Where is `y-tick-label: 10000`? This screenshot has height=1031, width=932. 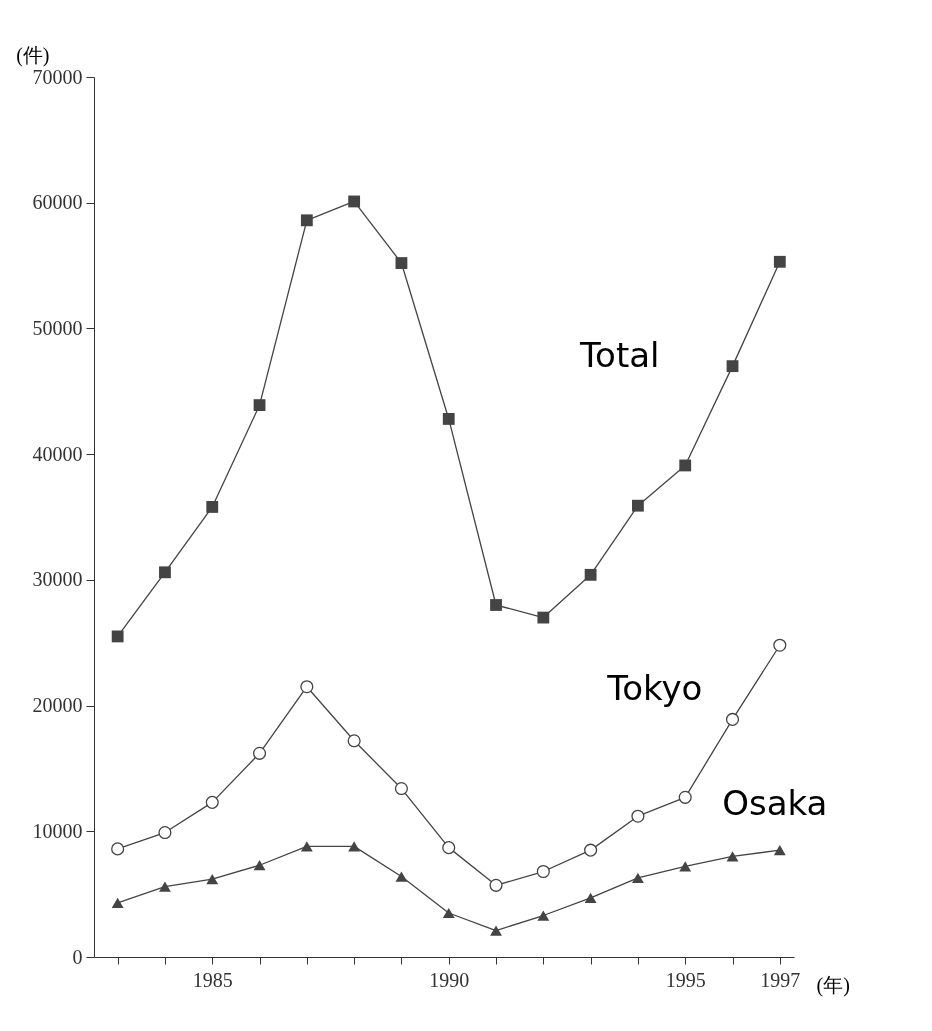
y-tick-label: 10000 is located at coordinates (57, 830).